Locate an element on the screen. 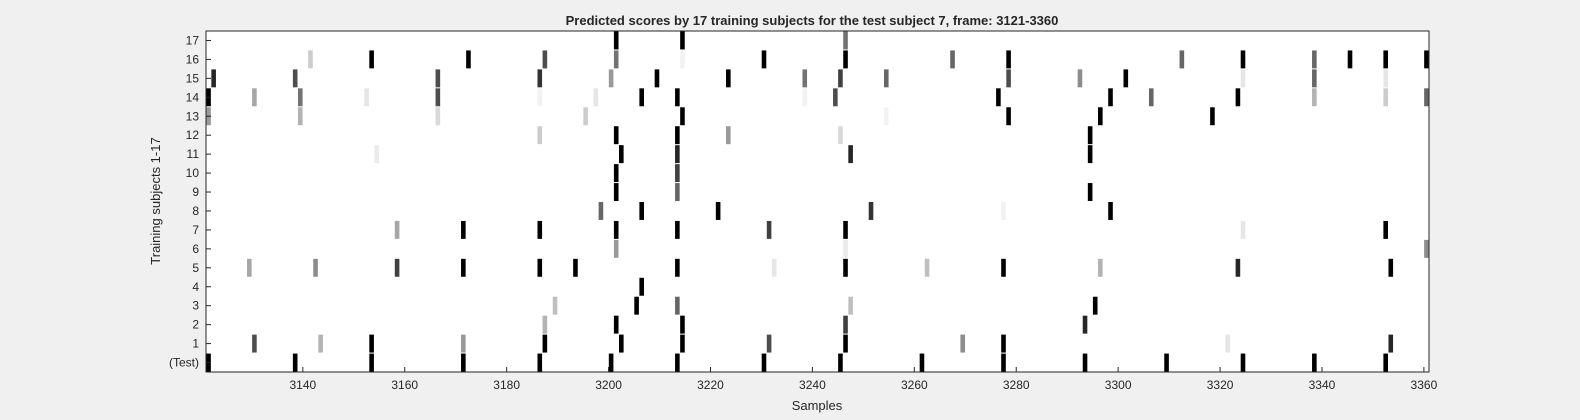 The height and width of the screenshot is (420, 1580). y-tick-label: 17 is located at coordinates (193, 40).